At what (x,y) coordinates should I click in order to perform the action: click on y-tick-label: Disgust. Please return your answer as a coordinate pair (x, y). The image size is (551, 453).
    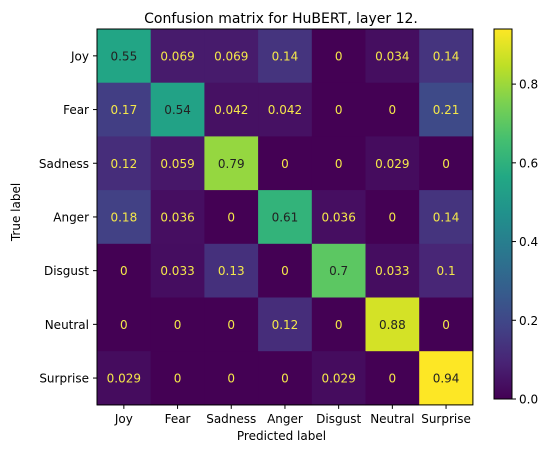
    Looking at the image, I should click on (66, 271).